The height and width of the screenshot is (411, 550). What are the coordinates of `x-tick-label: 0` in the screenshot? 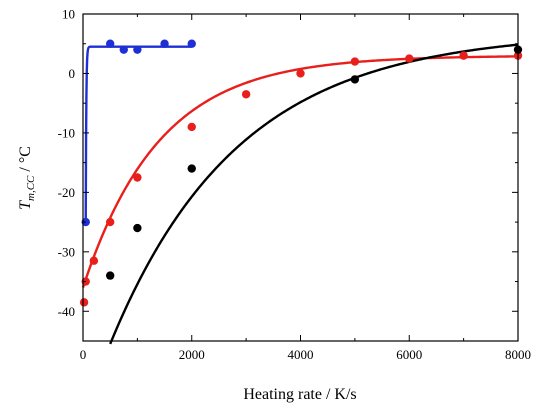 It's located at (83, 354).